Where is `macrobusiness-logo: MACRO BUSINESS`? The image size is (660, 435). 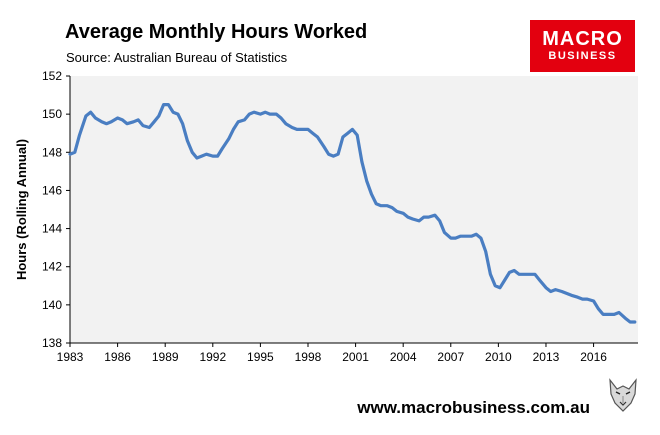
macrobusiness-logo: MACRO BUSINESS is located at coordinates (582, 46).